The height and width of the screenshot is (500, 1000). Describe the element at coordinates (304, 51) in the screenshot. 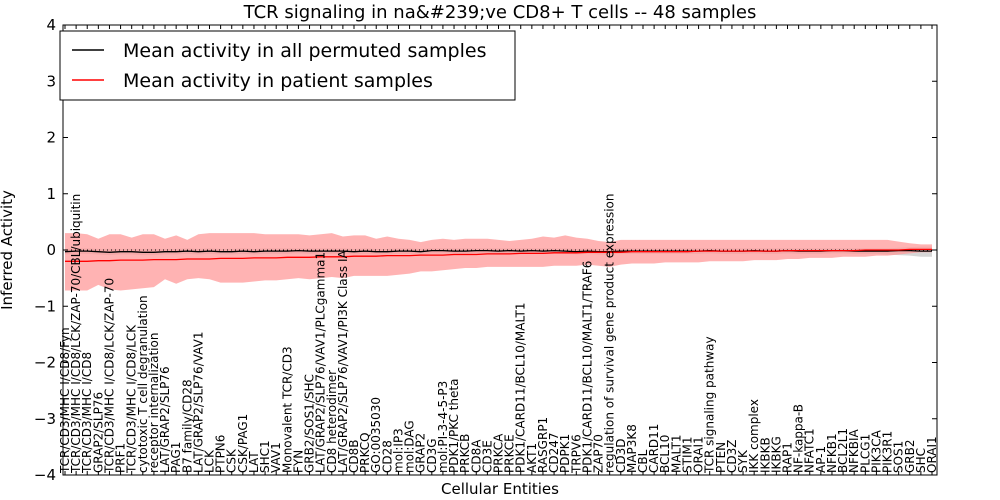

I see `legend-entry-permuted: Mean activity in all permuted samples` at that location.